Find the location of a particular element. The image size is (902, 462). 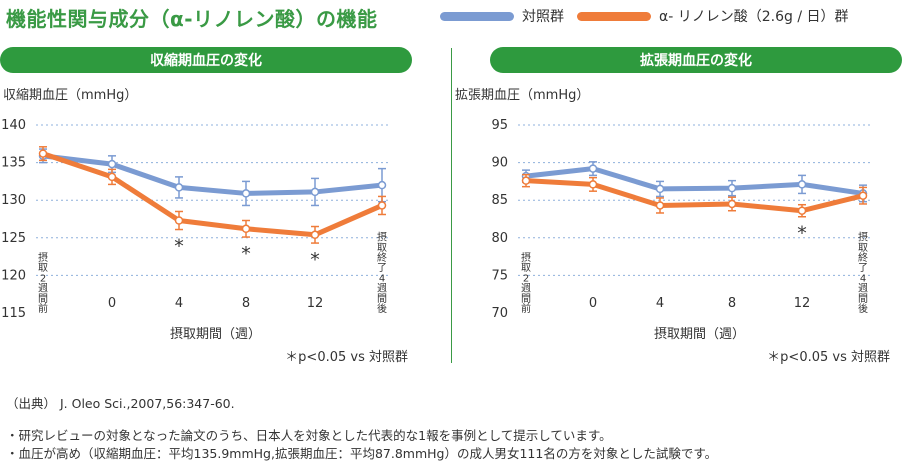

diastolic-x-tick-label: 0 is located at coordinates (593, 303).